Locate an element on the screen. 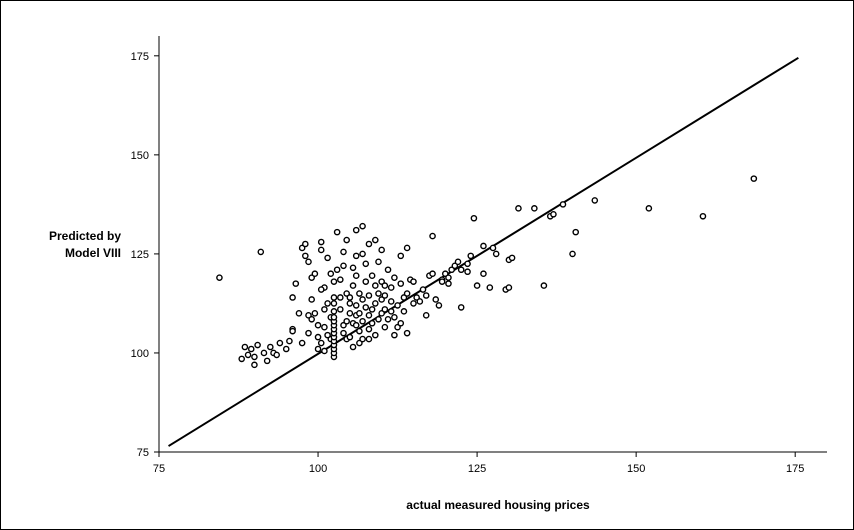 Image resolution: width=854 pixels, height=530 pixels. y-axis-title-line: Predicted by is located at coordinates (85, 236).